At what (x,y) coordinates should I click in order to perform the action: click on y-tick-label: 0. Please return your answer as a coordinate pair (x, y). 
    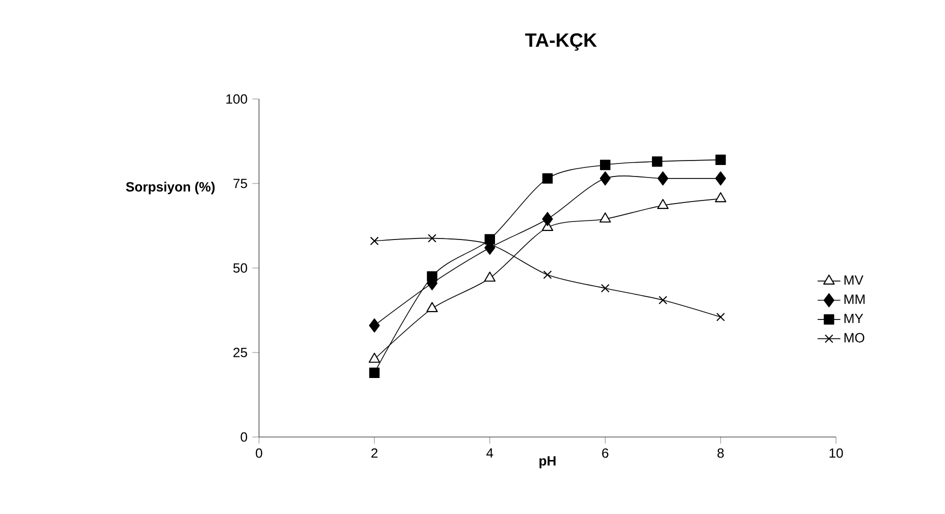
    Looking at the image, I should click on (244, 437).